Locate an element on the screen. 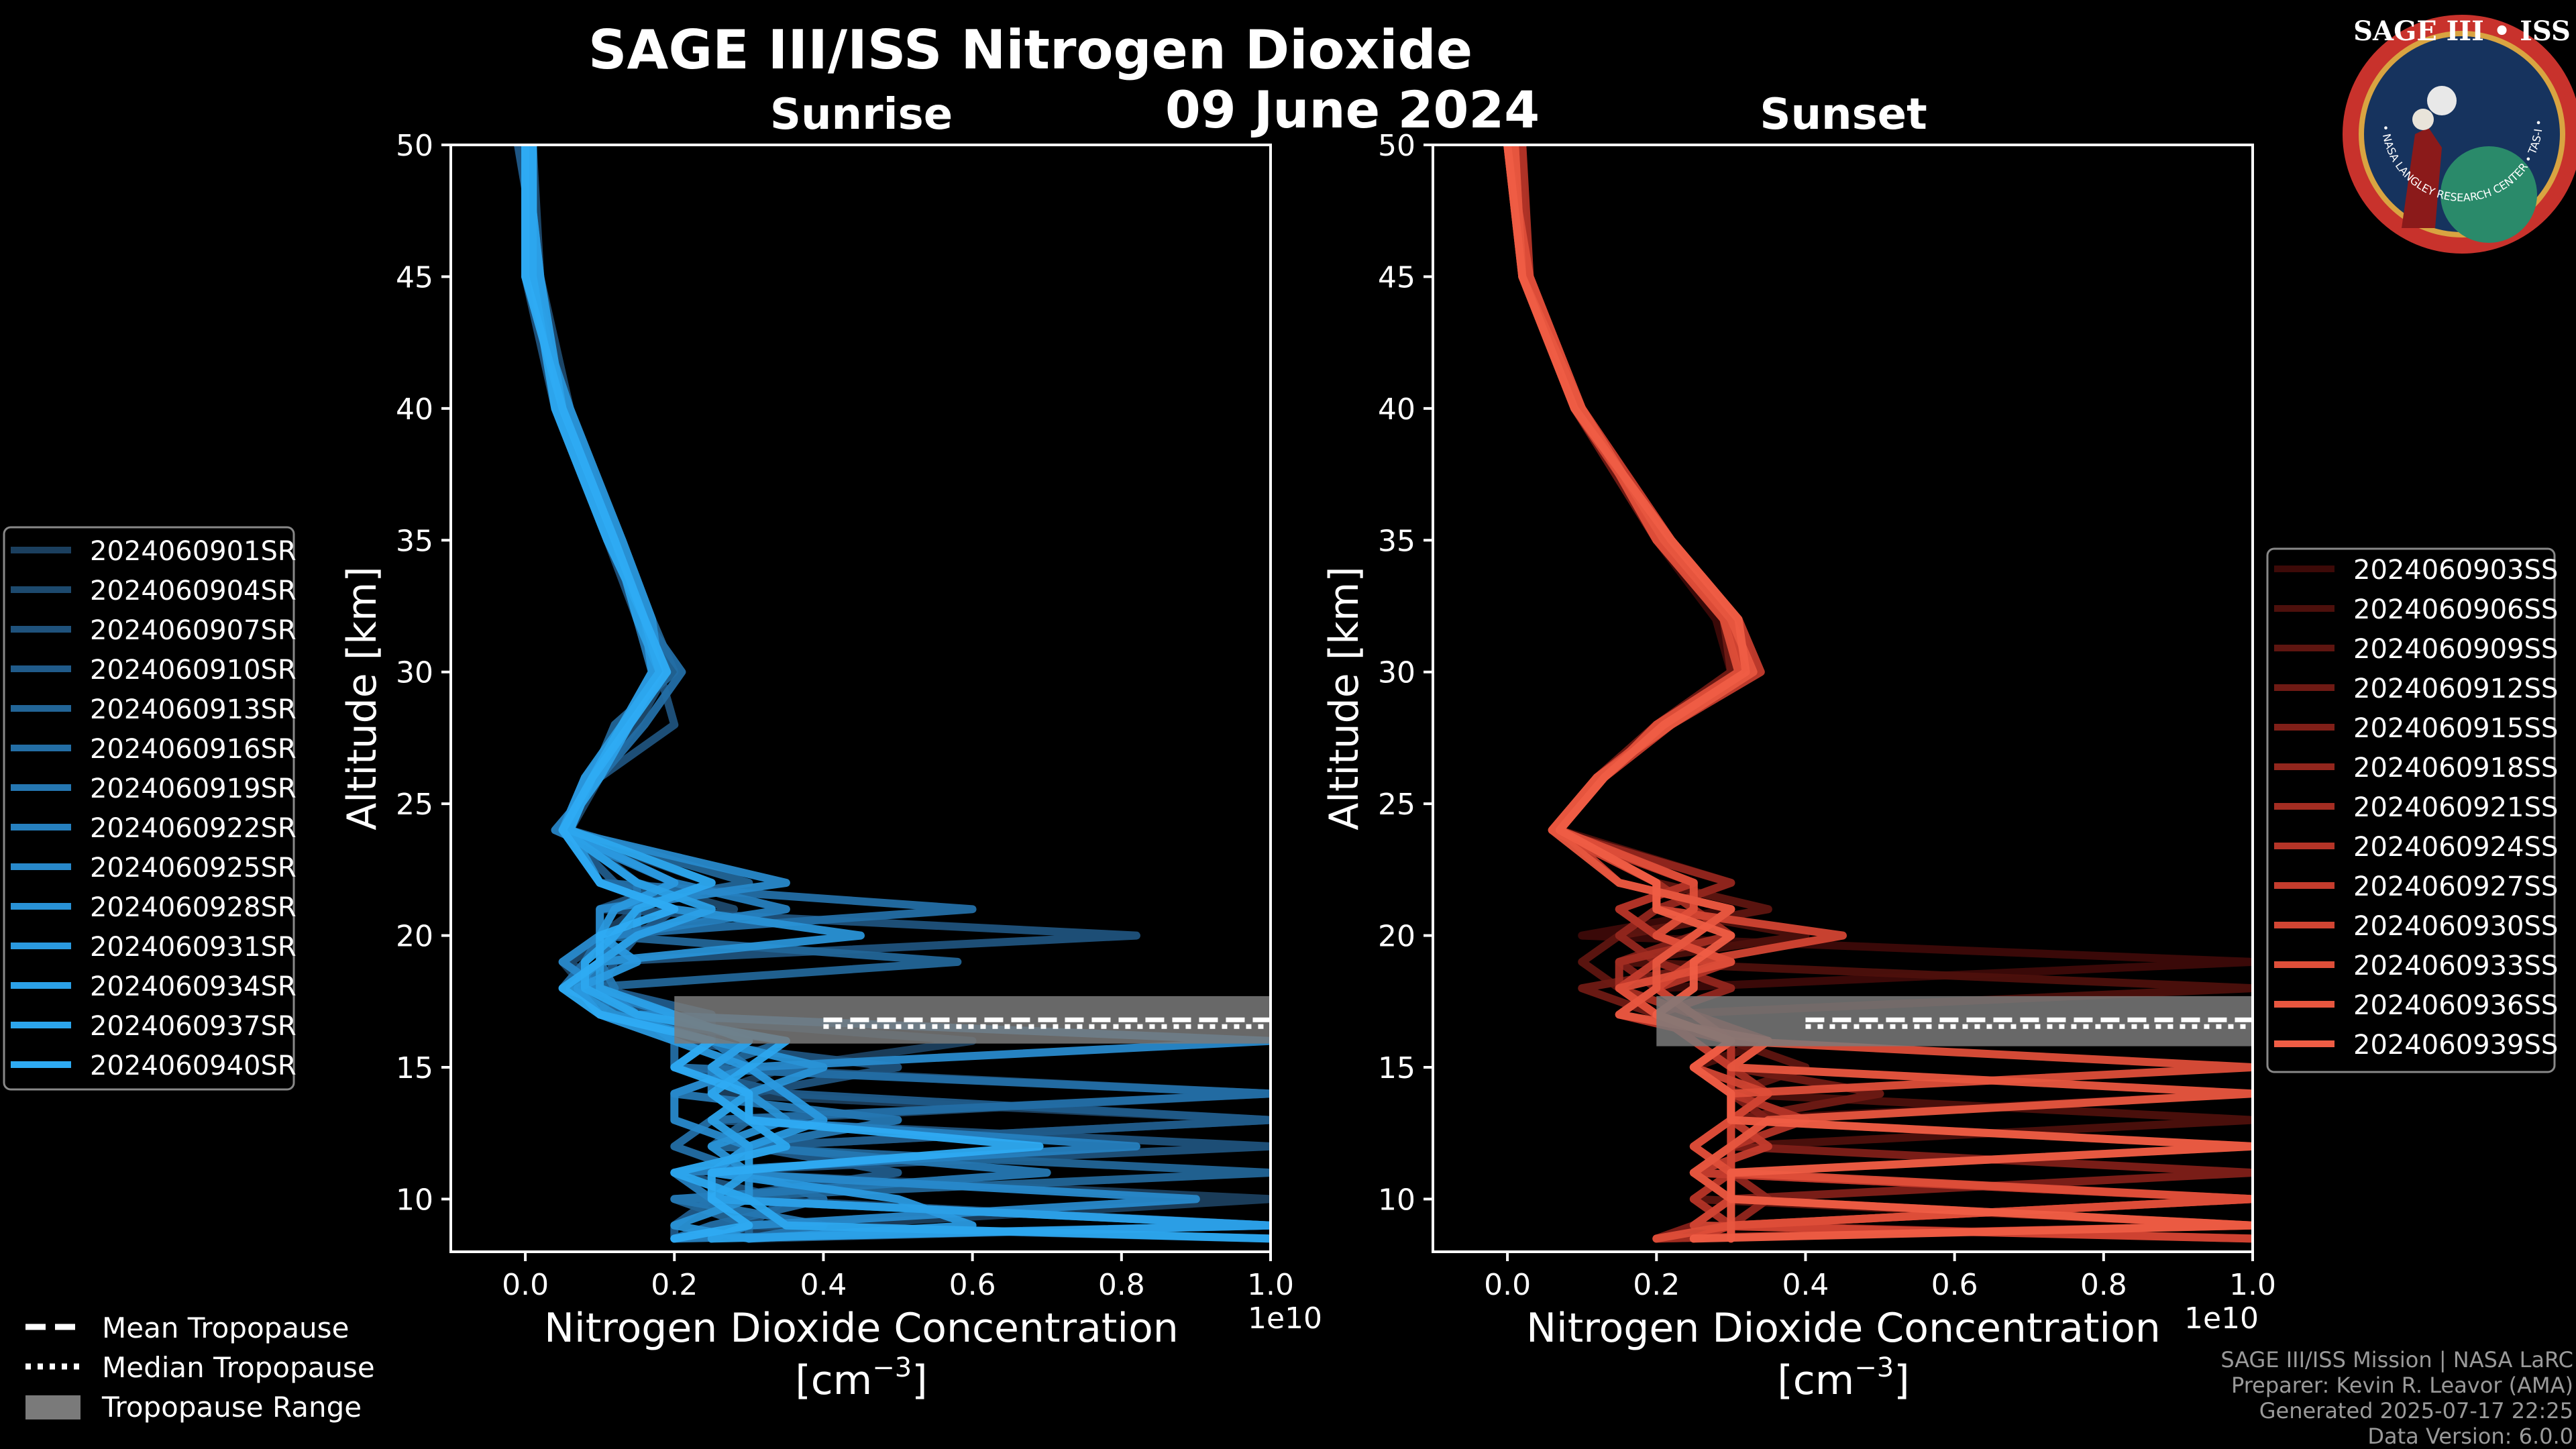 This screenshot has width=2576, height=1449. sunset-legend-label: 2024060918SS is located at coordinates (2455, 768).